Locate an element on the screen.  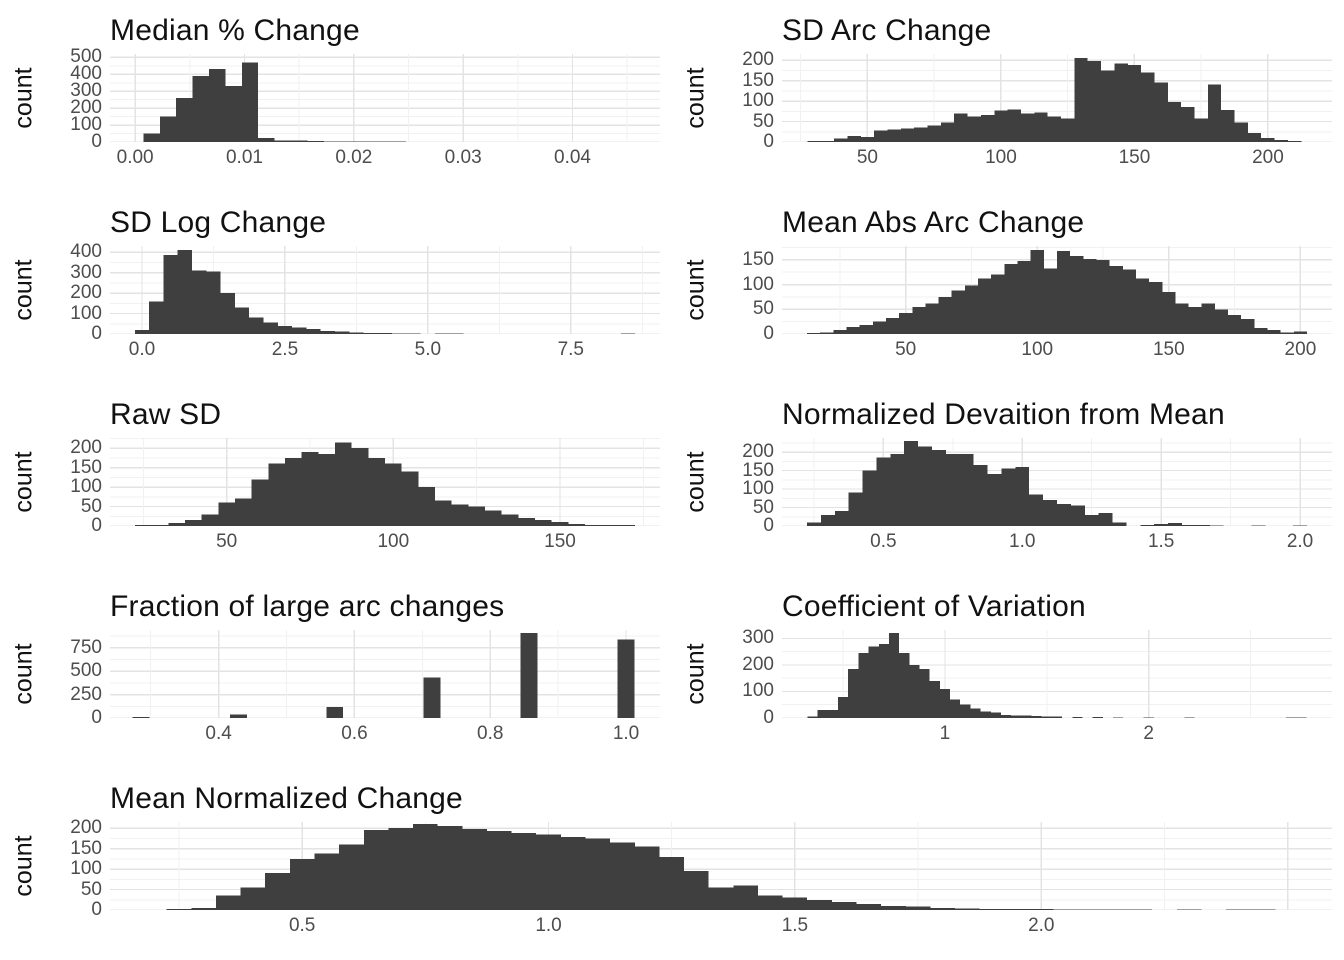
x-tick-label: 200 is located at coordinates (1300, 349).